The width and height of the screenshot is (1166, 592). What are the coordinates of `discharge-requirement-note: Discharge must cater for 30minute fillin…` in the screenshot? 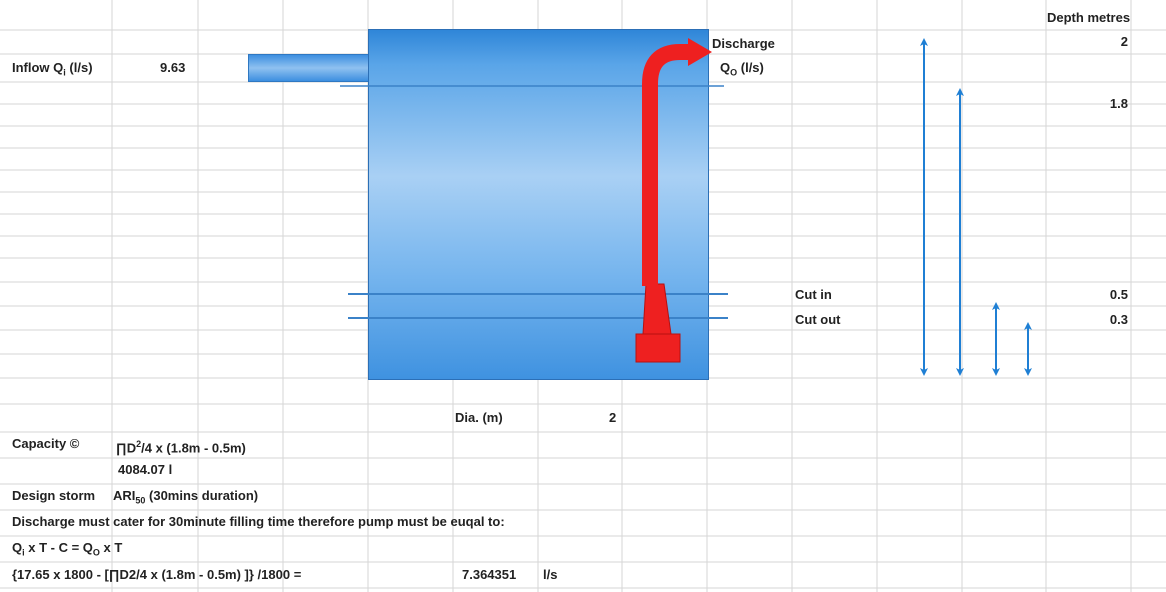 It's located at (258, 522).